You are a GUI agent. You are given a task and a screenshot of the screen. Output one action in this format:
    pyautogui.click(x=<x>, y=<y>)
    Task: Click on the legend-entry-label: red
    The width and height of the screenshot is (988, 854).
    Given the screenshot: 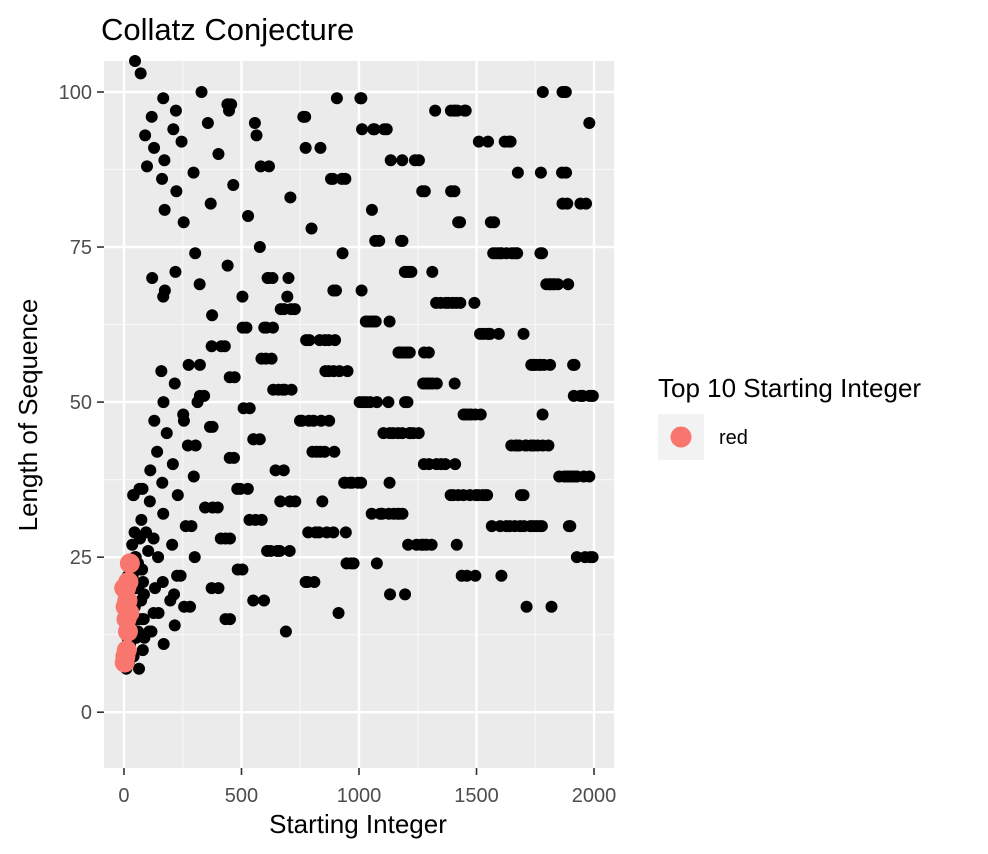 What is the action you would take?
    pyautogui.click(x=733, y=438)
    